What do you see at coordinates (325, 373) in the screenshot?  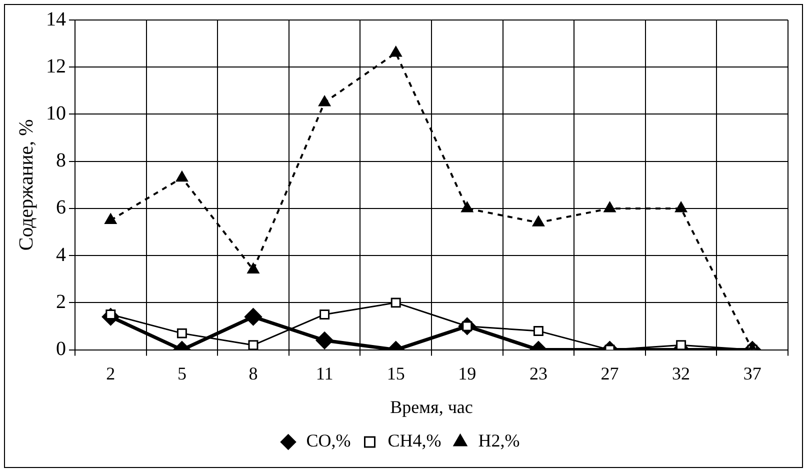 I see `x-tick-label: 11` at bounding box center [325, 373].